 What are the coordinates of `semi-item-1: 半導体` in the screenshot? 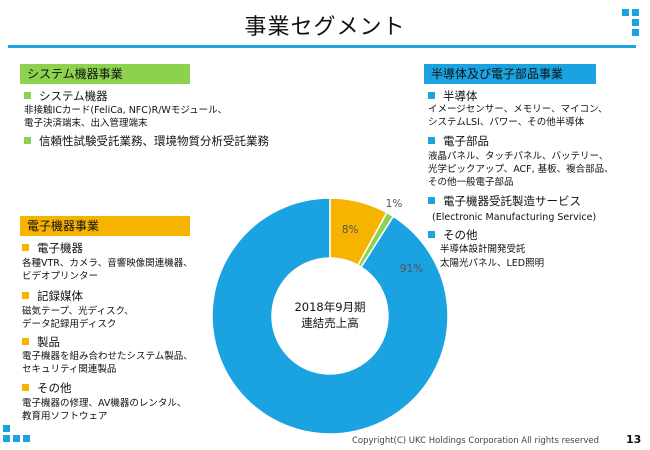 It's located at (453, 96).